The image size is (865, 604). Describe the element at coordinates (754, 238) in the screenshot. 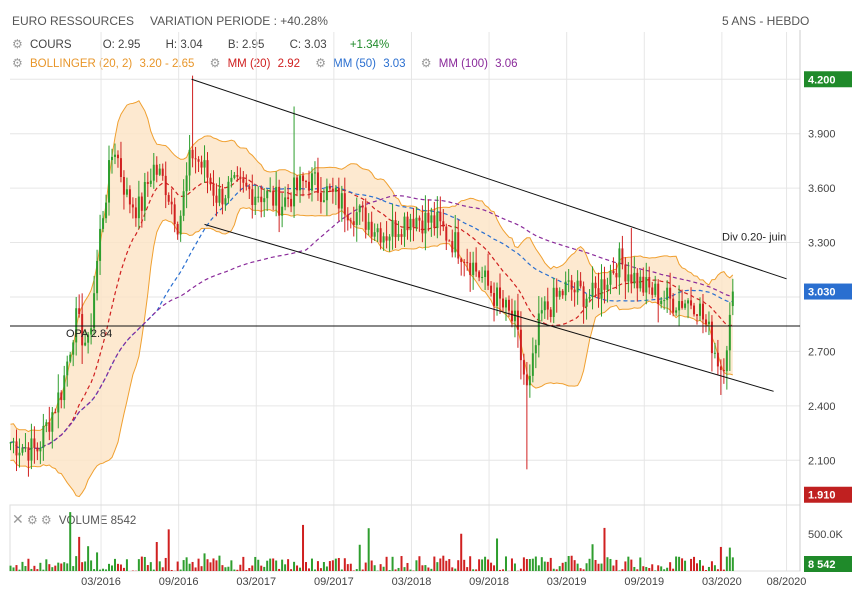

I see `div-label: Div 0.20- juin` at that location.